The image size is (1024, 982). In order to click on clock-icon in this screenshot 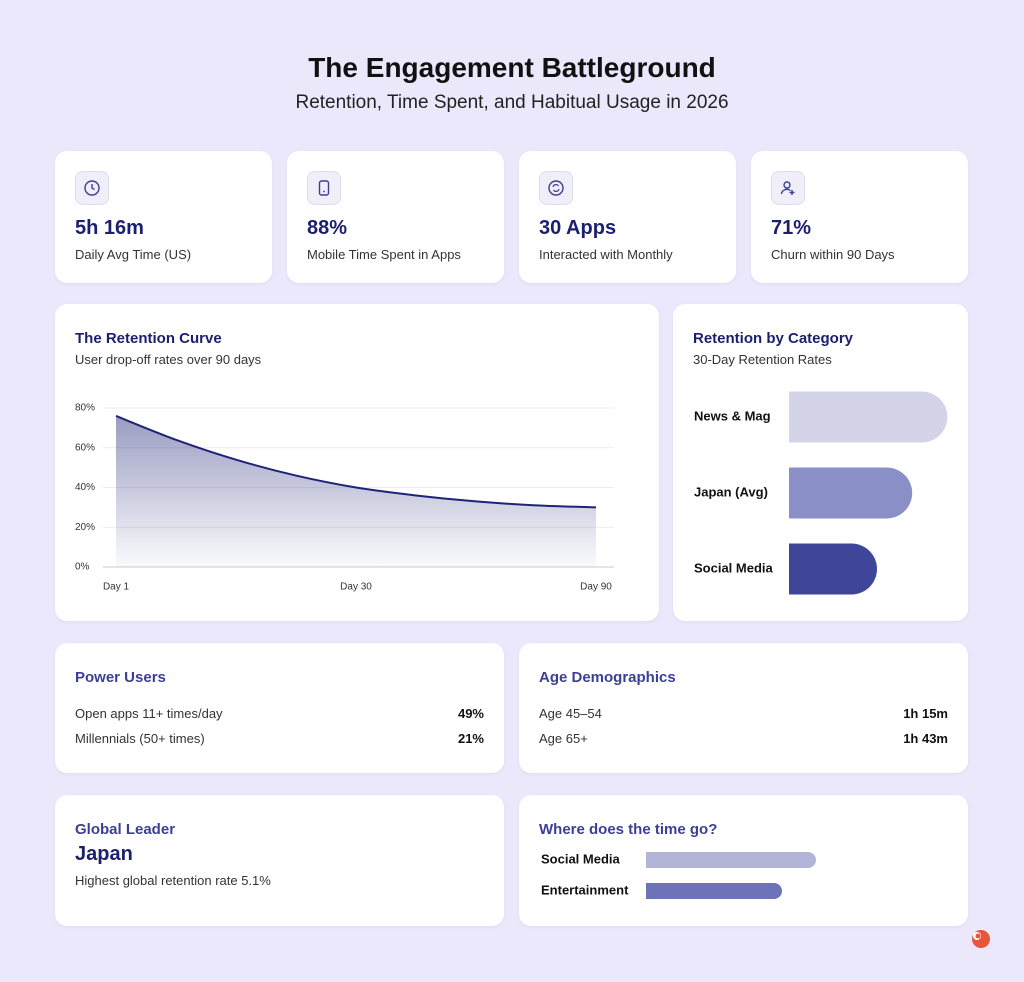, I will do `click(92, 188)`.